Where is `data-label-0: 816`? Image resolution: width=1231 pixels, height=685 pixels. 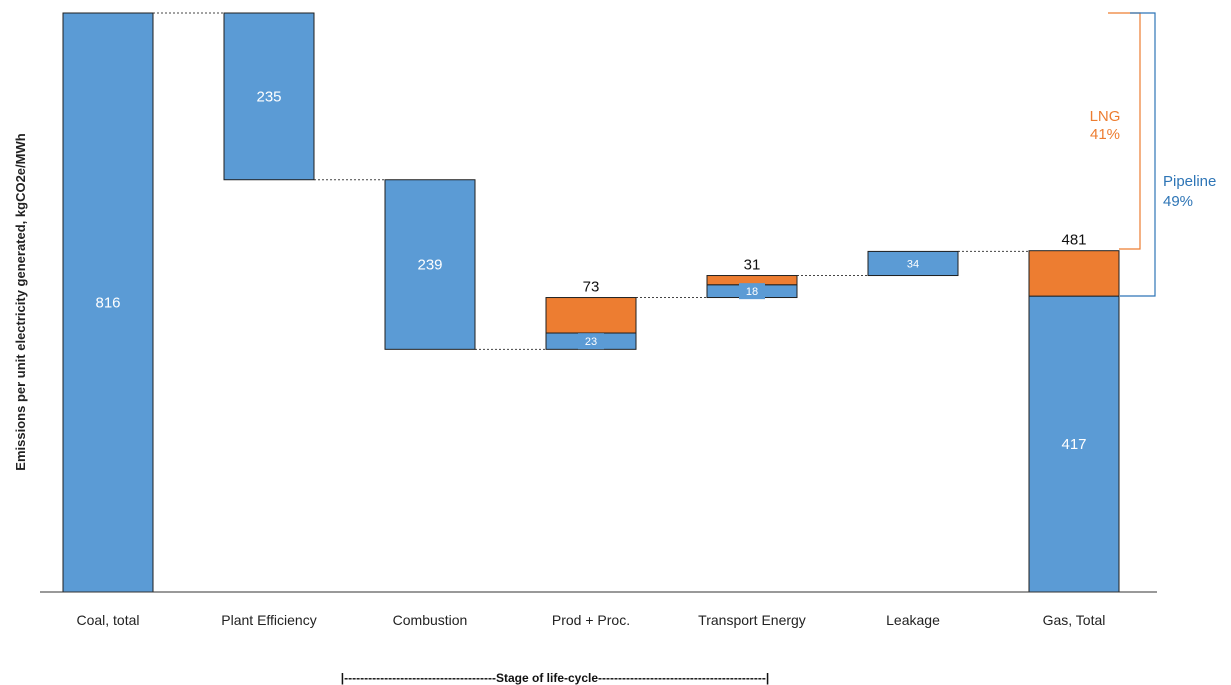
data-label-0: 816 is located at coordinates (107, 303).